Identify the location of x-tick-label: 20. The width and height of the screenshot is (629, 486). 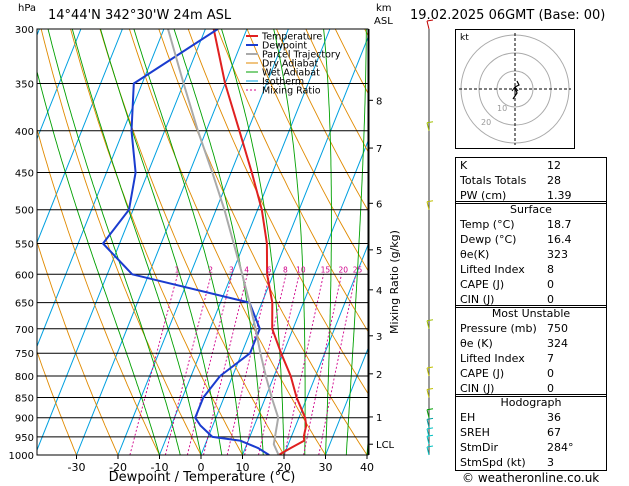
(284, 467).